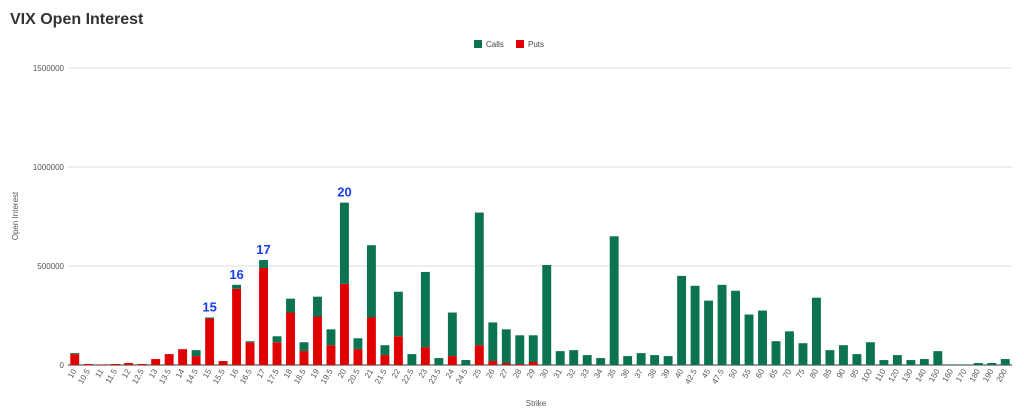 Image resolution: width=1024 pixels, height=418 pixels. Describe the element at coordinates (408, 376) in the screenshot. I see `x-tick-label: 22.5` at that location.